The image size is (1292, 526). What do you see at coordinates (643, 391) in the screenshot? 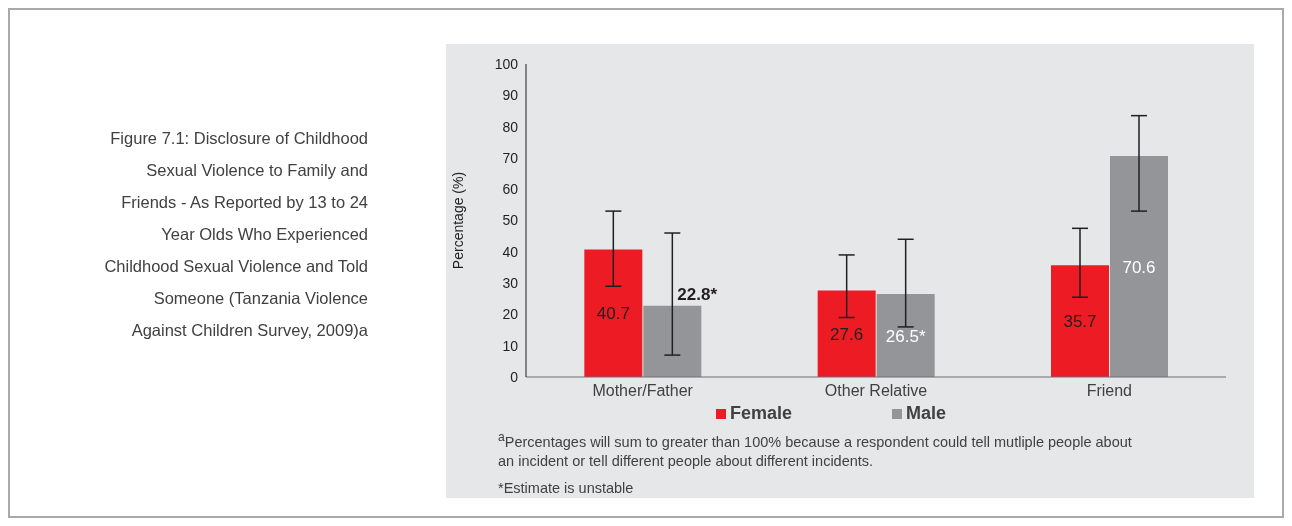
I see `x-tick-label: Mother/Father` at bounding box center [643, 391].